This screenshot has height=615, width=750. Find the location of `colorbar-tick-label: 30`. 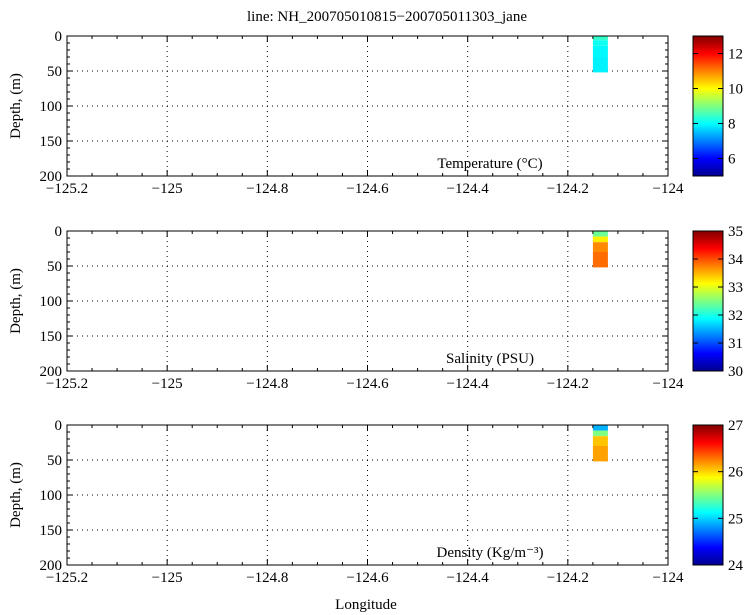

colorbar-tick-label: 30 is located at coordinates (735, 372).